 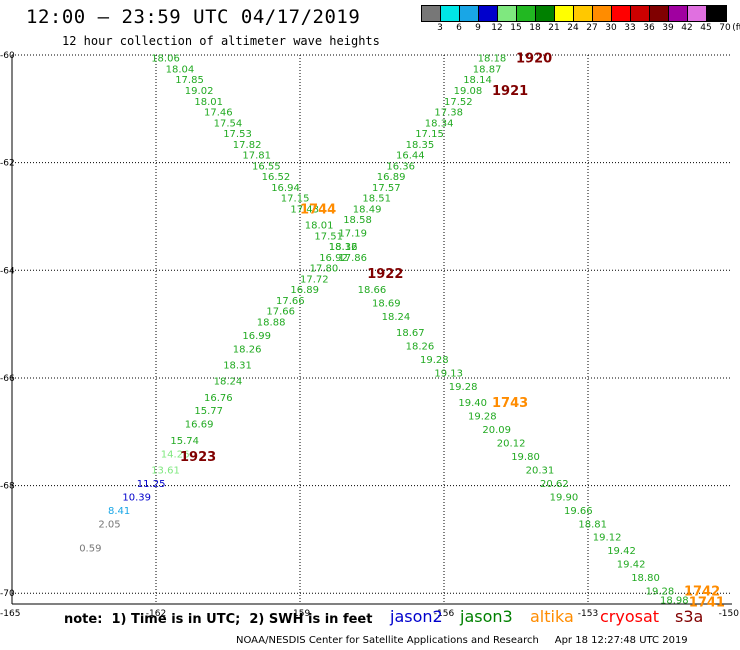 What do you see at coordinates (372, 290) in the screenshot?
I see `wave-height-value: 18.66` at bounding box center [372, 290].